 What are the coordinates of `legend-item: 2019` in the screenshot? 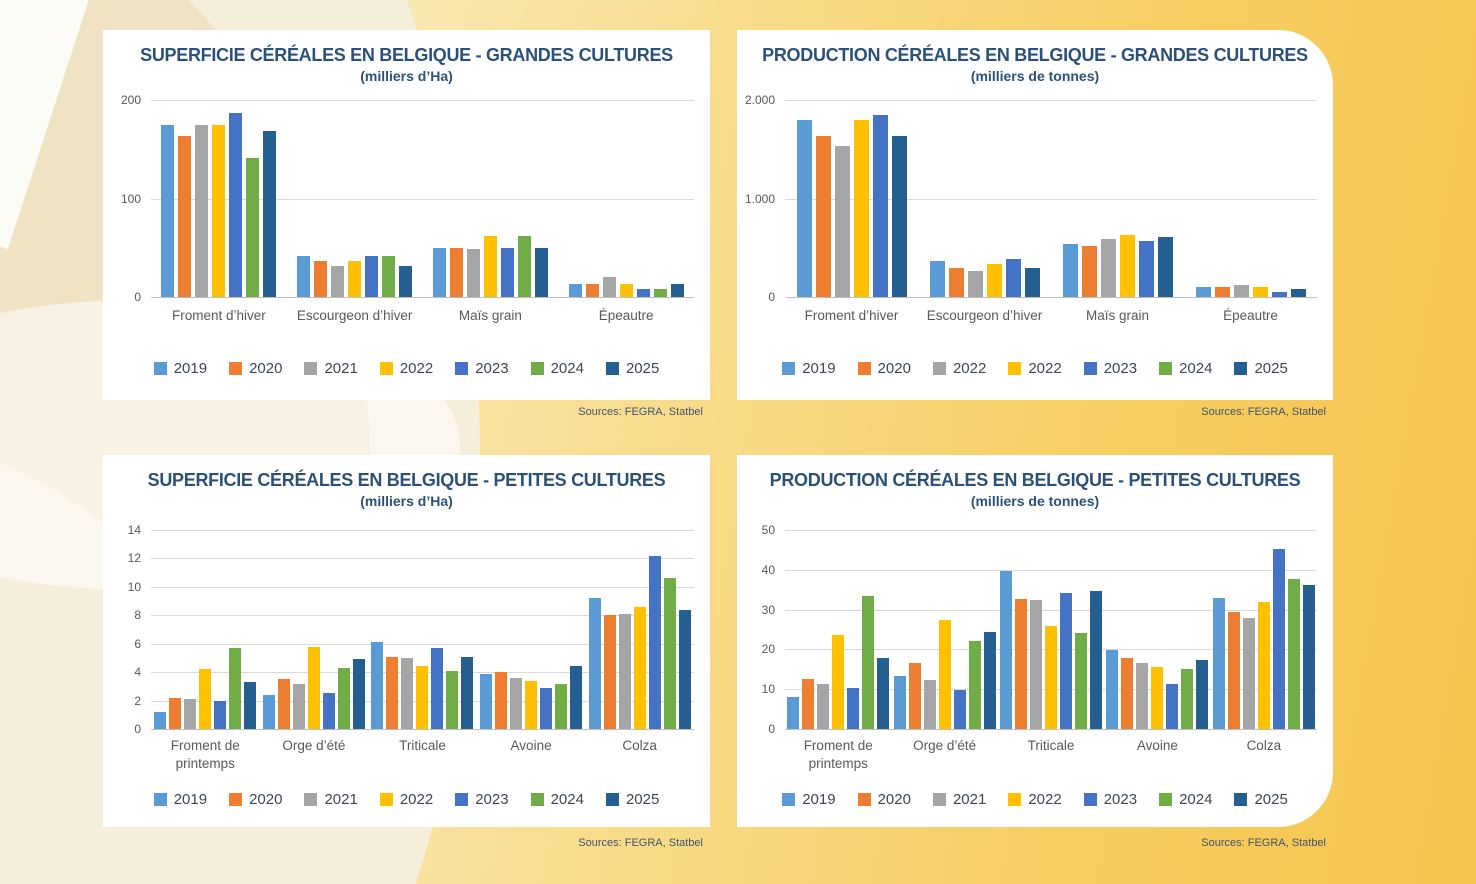 It's located at (180, 799).